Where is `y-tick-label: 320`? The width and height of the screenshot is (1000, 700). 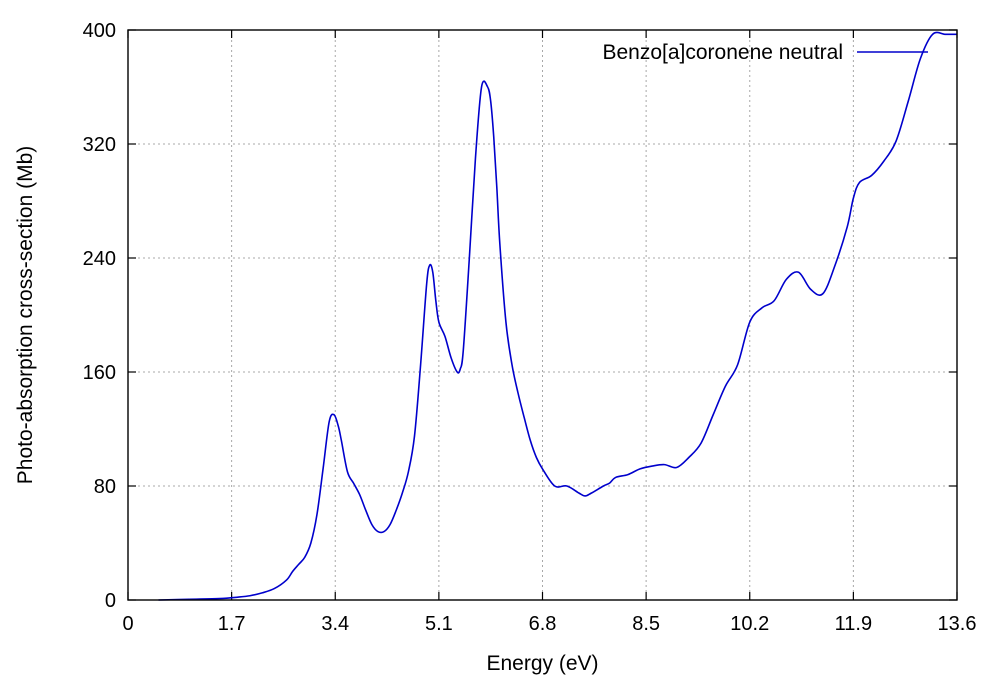 y-tick-label: 320 is located at coordinates (99, 145).